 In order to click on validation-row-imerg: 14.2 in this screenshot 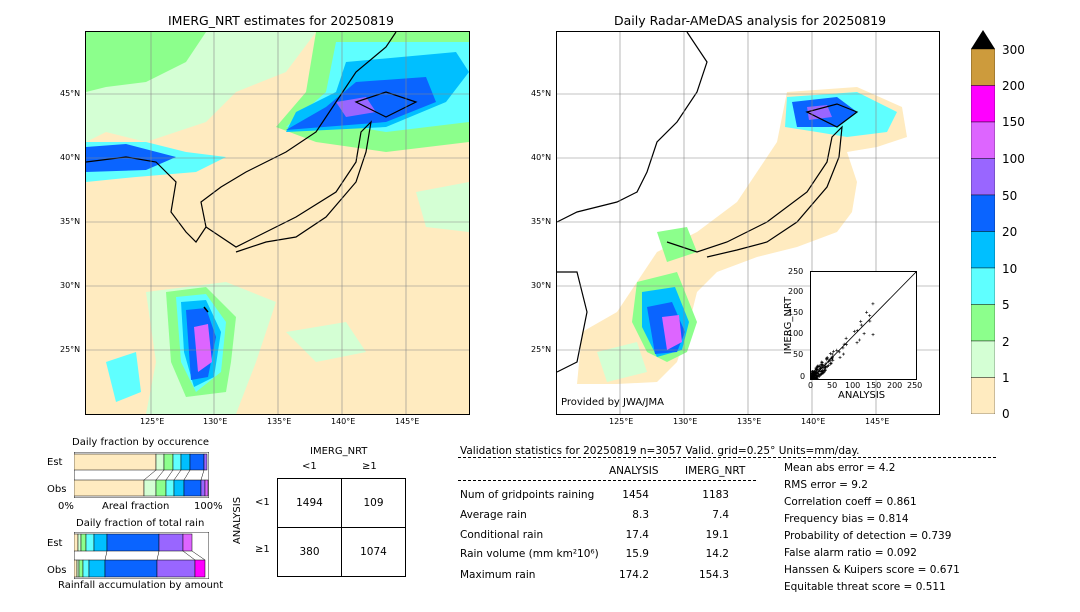, I will do `click(717, 554)`.